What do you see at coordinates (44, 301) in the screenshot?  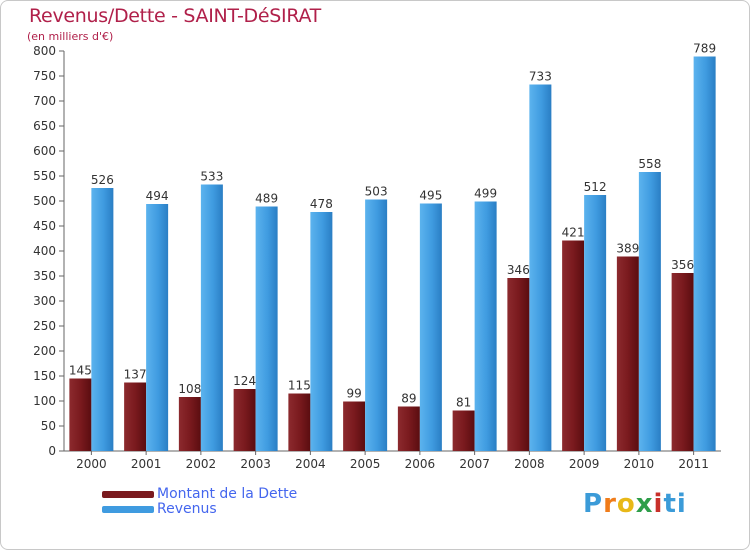 I see `y-tick-label: 300` at bounding box center [44, 301].